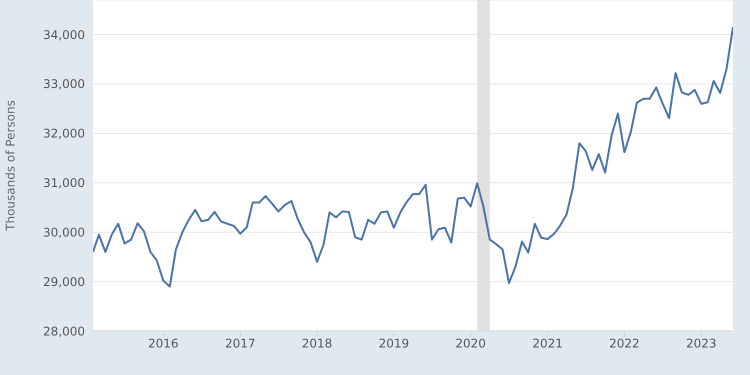 The width and height of the screenshot is (750, 375). What do you see at coordinates (64, 133) in the screenshot?
I see `y-tick-label: 32,000` at bounding box center [64, 133].